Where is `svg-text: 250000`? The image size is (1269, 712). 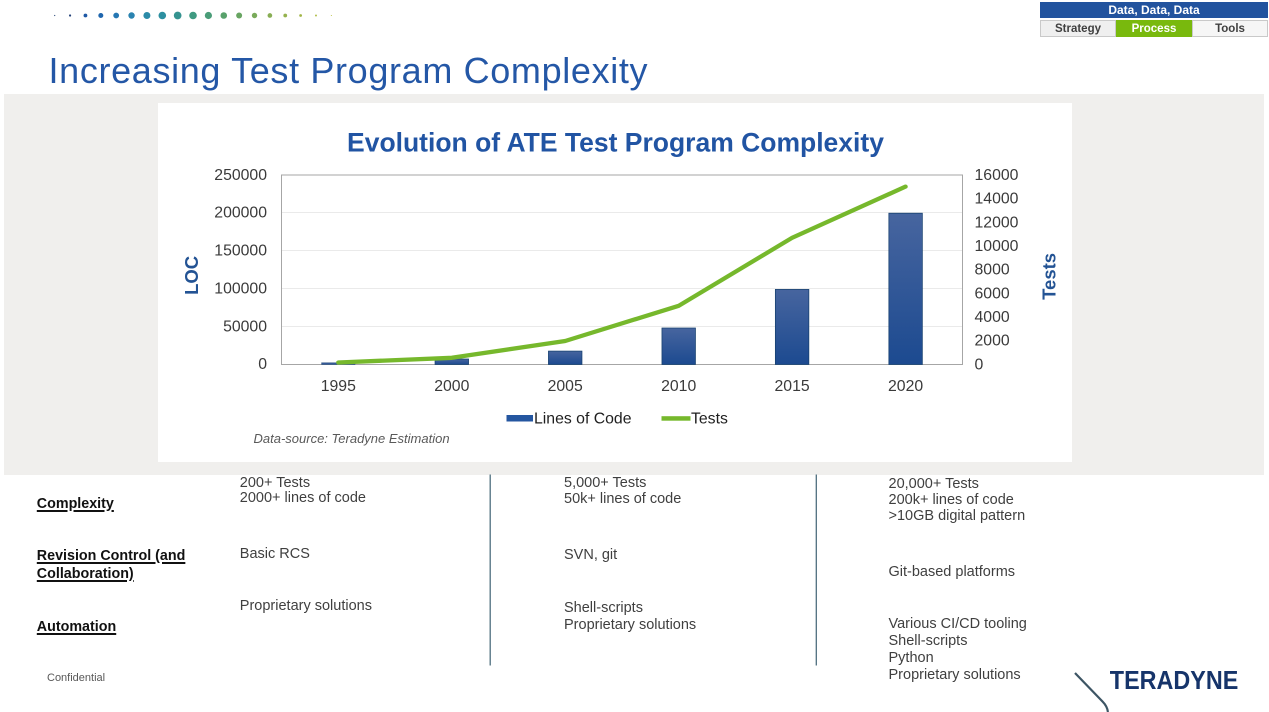 svg-text: 250000 is located at coordinates (240, 175).